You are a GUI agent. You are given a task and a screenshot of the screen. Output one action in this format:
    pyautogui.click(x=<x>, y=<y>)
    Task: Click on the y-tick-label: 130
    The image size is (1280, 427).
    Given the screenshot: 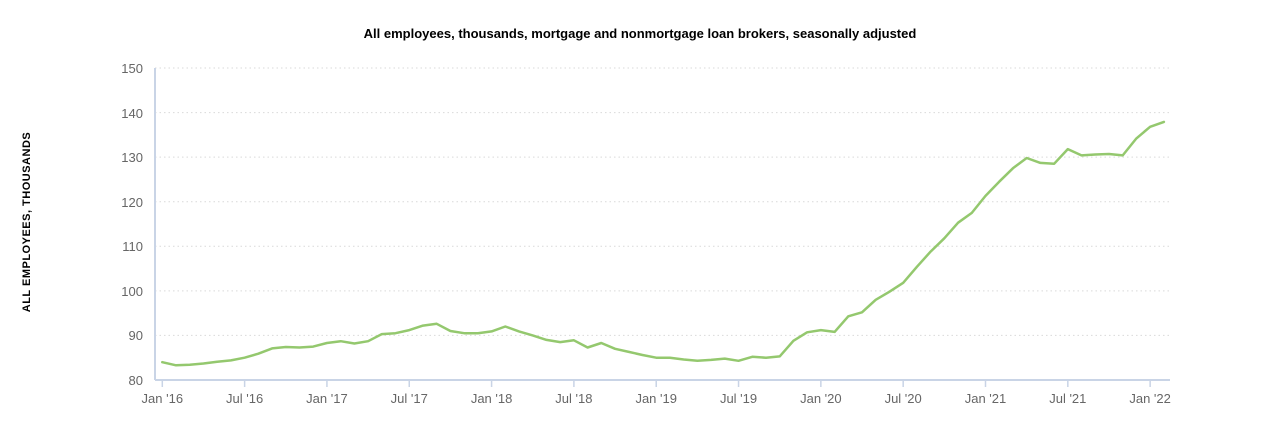 What is the action you would take?
    pyautogui.click(x=132, y=158)
    